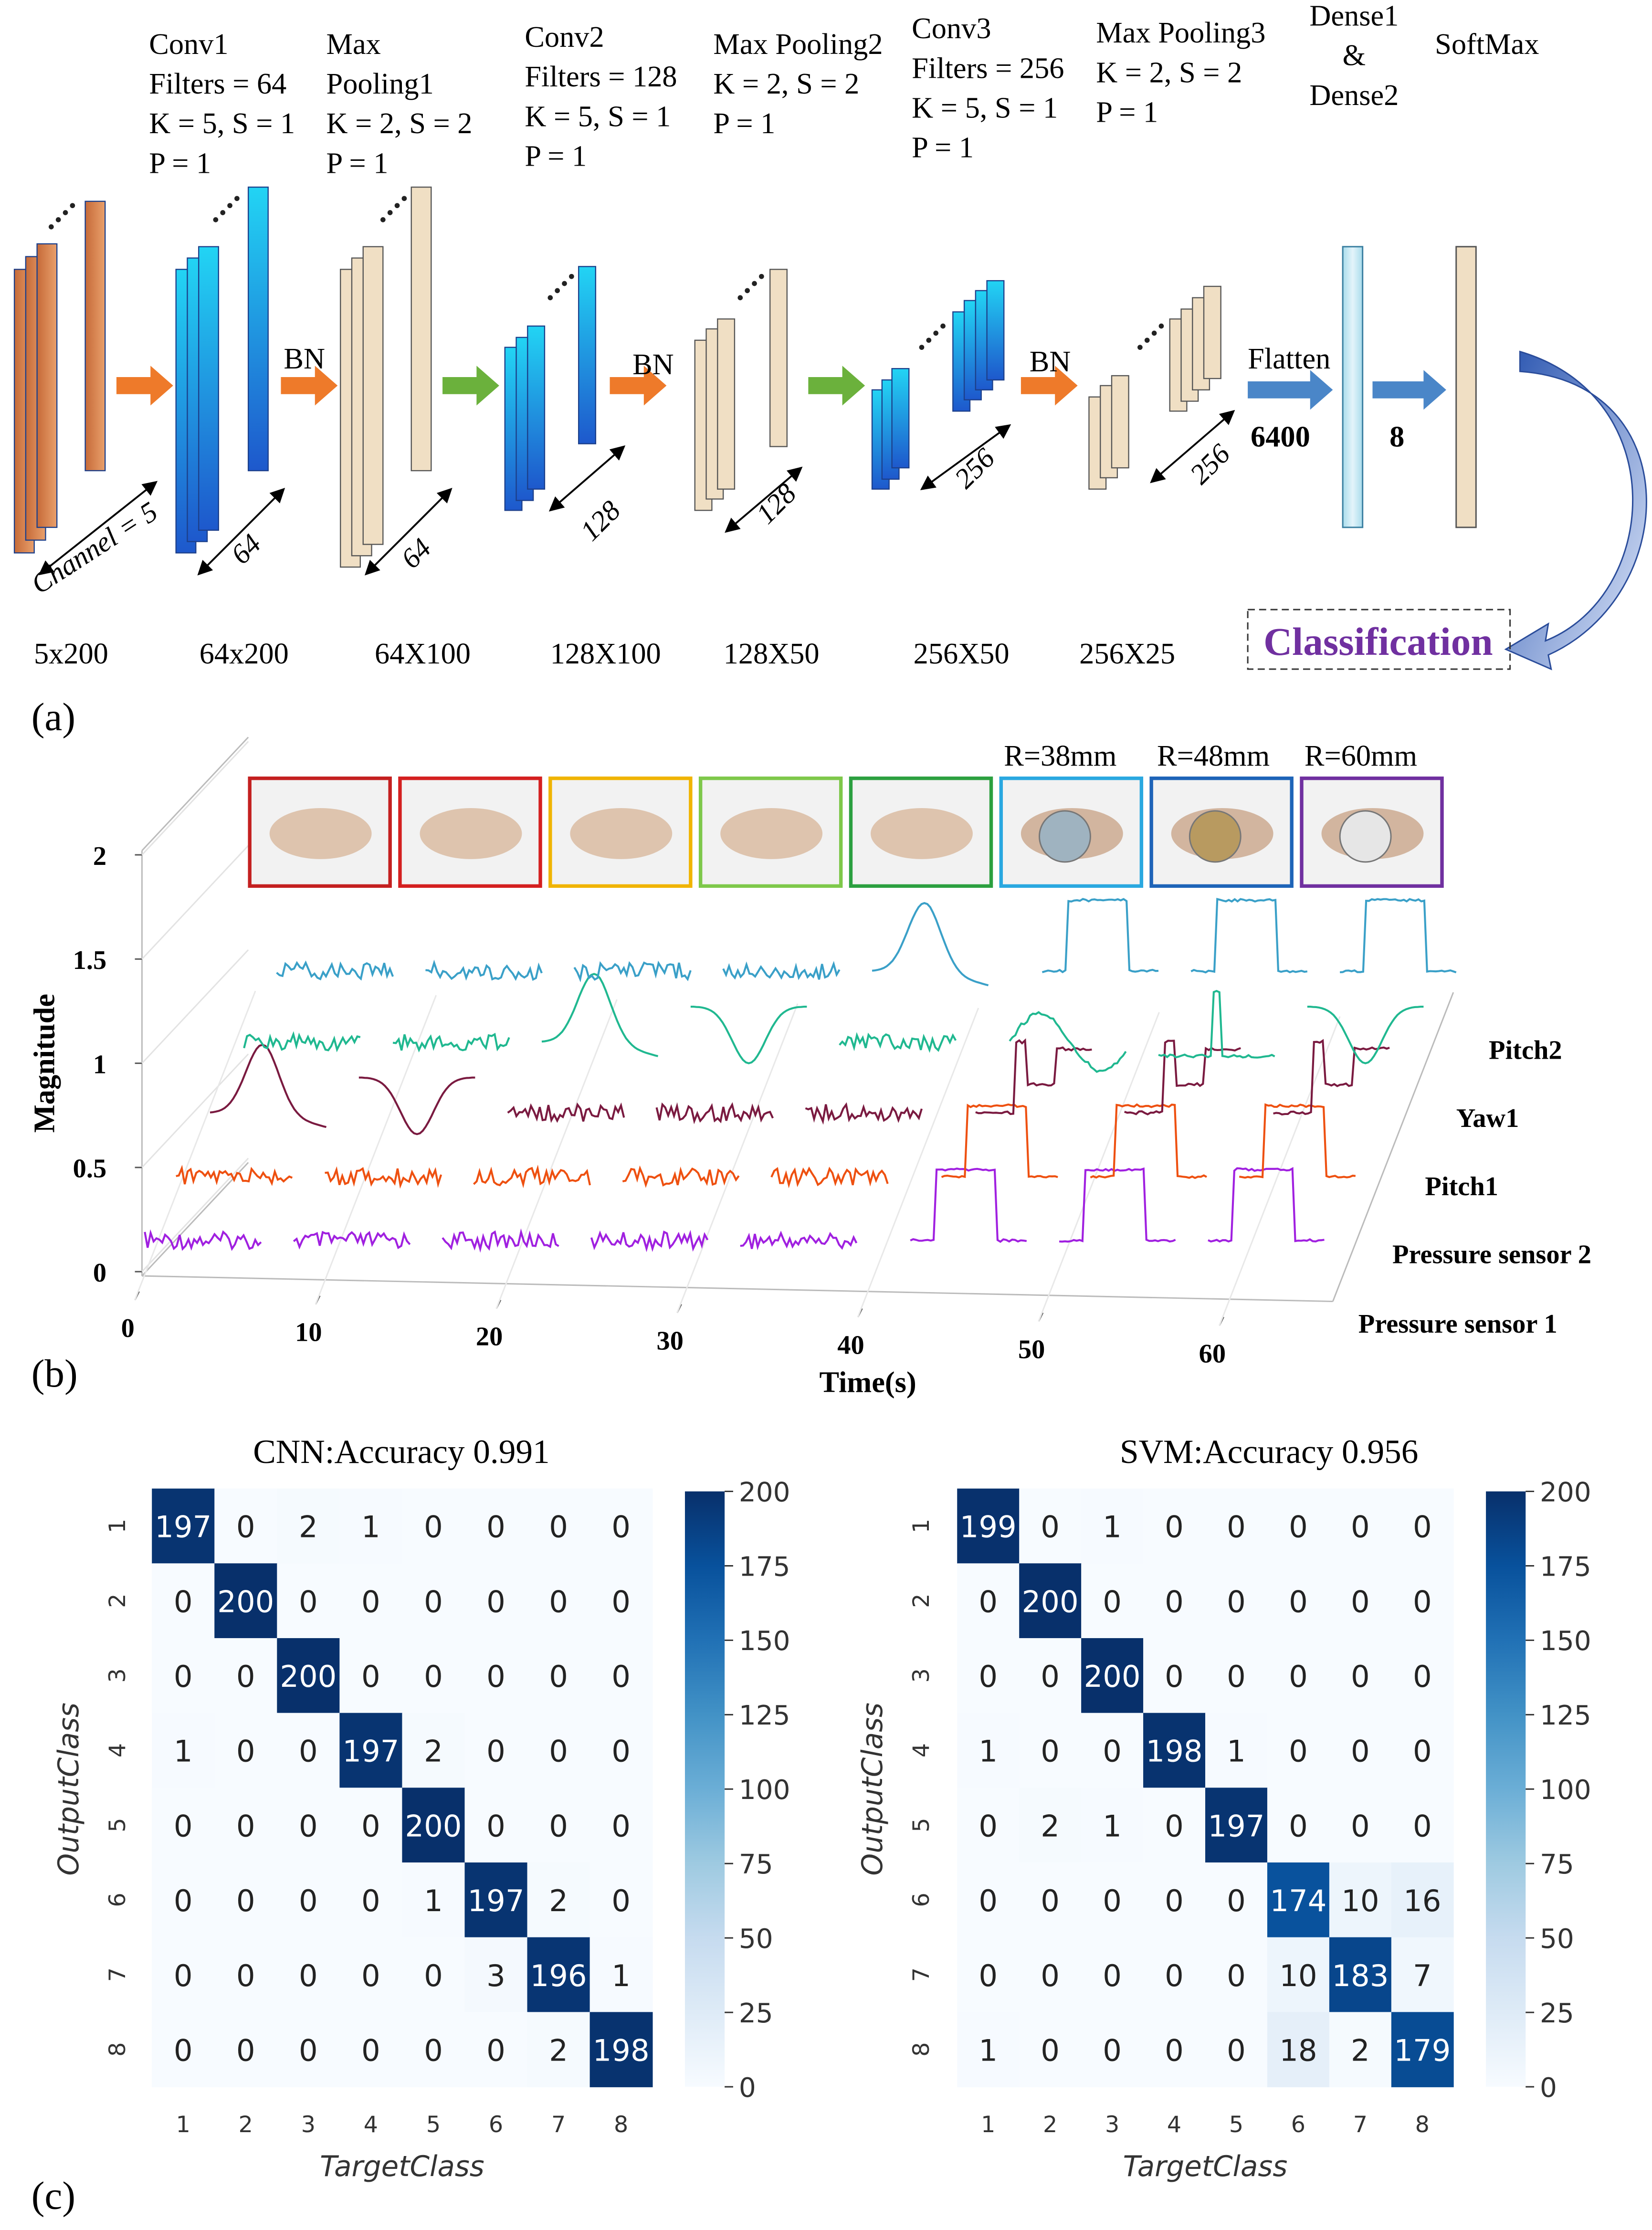  Describe the element at coordinates (705, 1789) in the screenshot. I see `colorbar` at that location.